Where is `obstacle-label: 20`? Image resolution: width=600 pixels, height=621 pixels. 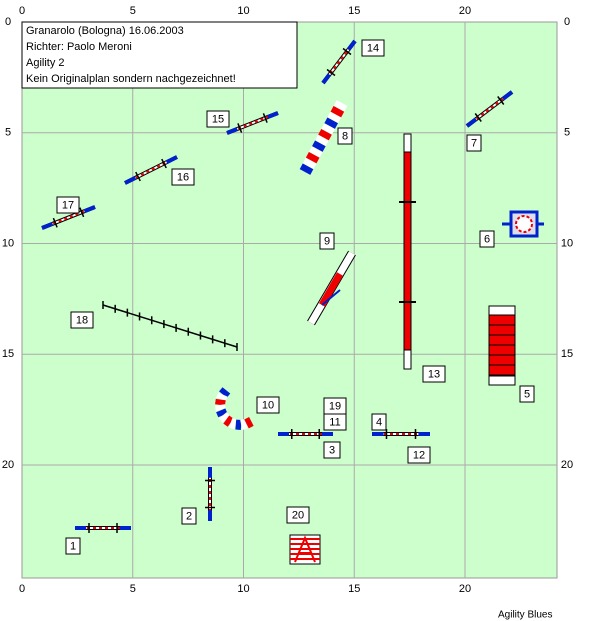
obstacle-label: 20 is located at coordinates (298, 515).